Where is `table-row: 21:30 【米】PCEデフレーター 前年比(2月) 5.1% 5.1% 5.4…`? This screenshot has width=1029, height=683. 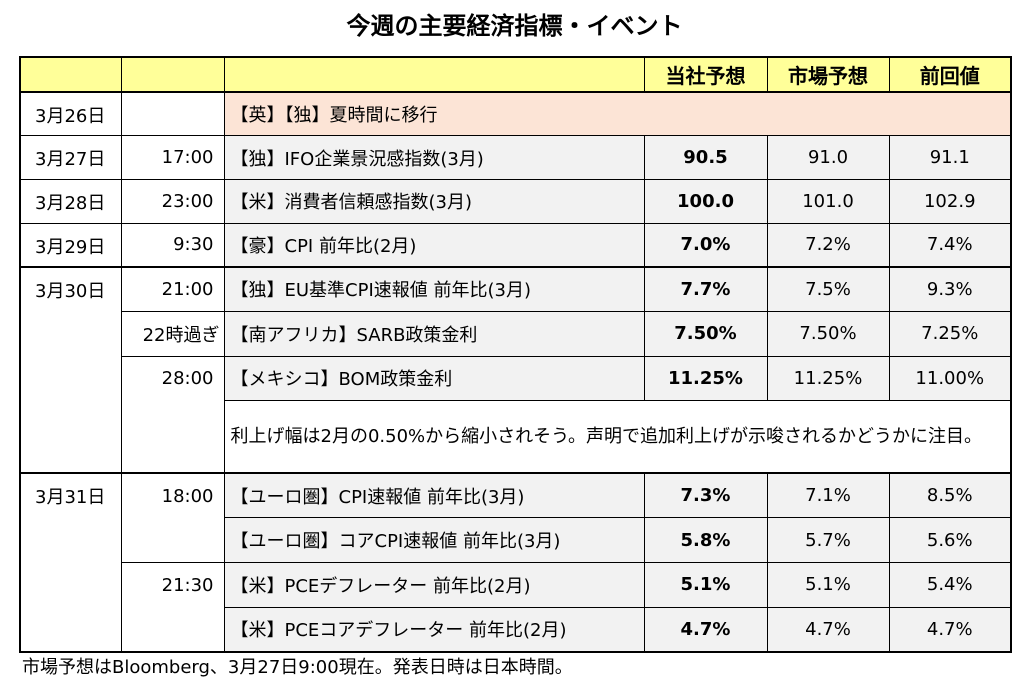 table-row: 21:30 【米】PCEデフレーター 前年比(2月) 5.1% 5.1% 5.4… is located at coordinates (516, 585).